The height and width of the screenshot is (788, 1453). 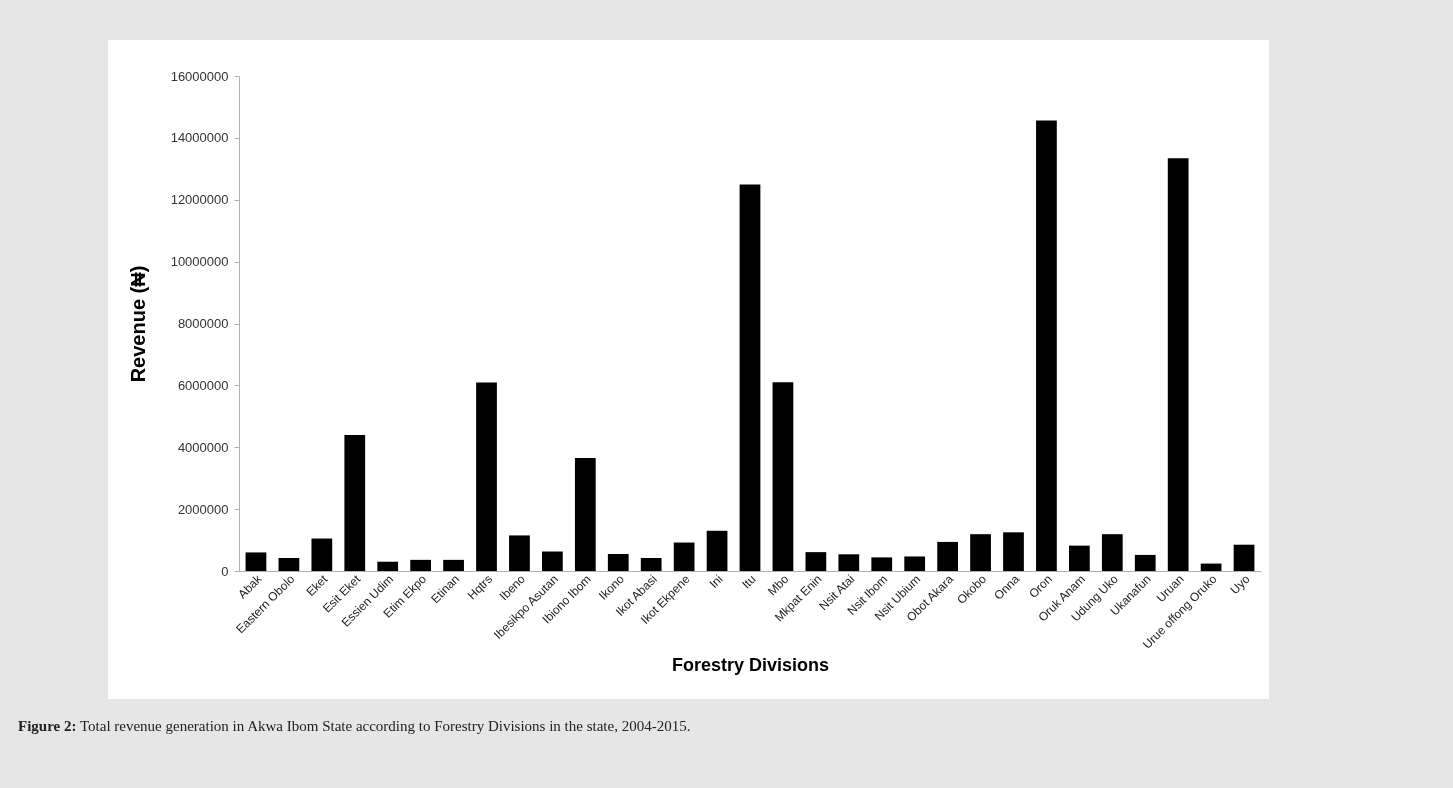 What do you see at coordinates (750, 664) in the screenshot?
I see `x-axis-title: Forestry Divisions` at bounding box center [750, 664].